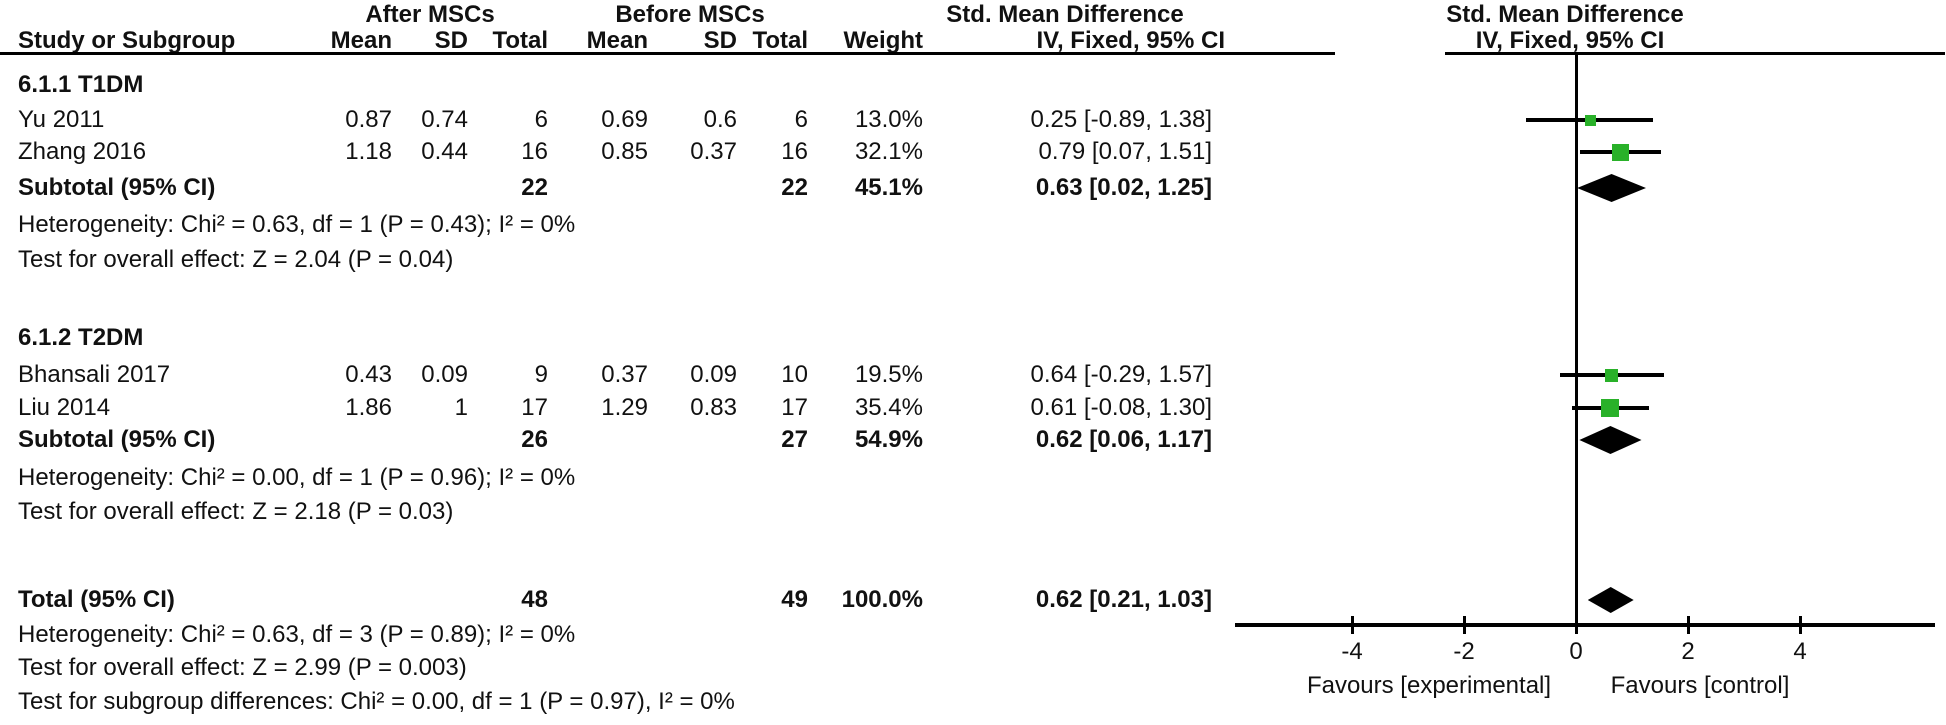 The width and height of the screenshot is (1946, 725). What do you see at coordinates (713, 151) in the screenshot?
I see `study-row-sd2: 0.37` at bounding box center [713, 151].